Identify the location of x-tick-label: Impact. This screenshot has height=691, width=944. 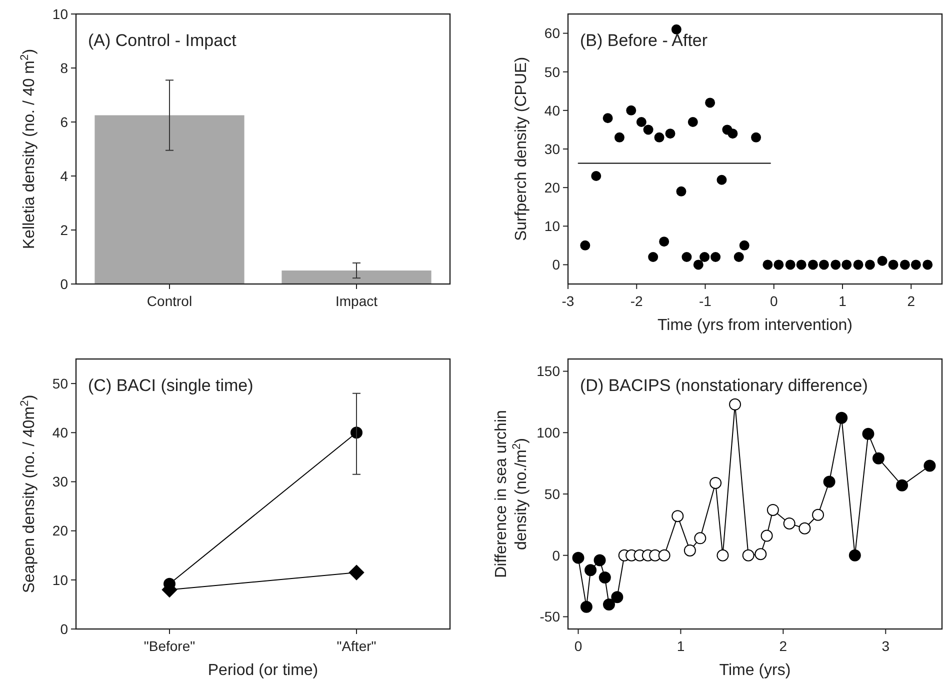
(356, 301).